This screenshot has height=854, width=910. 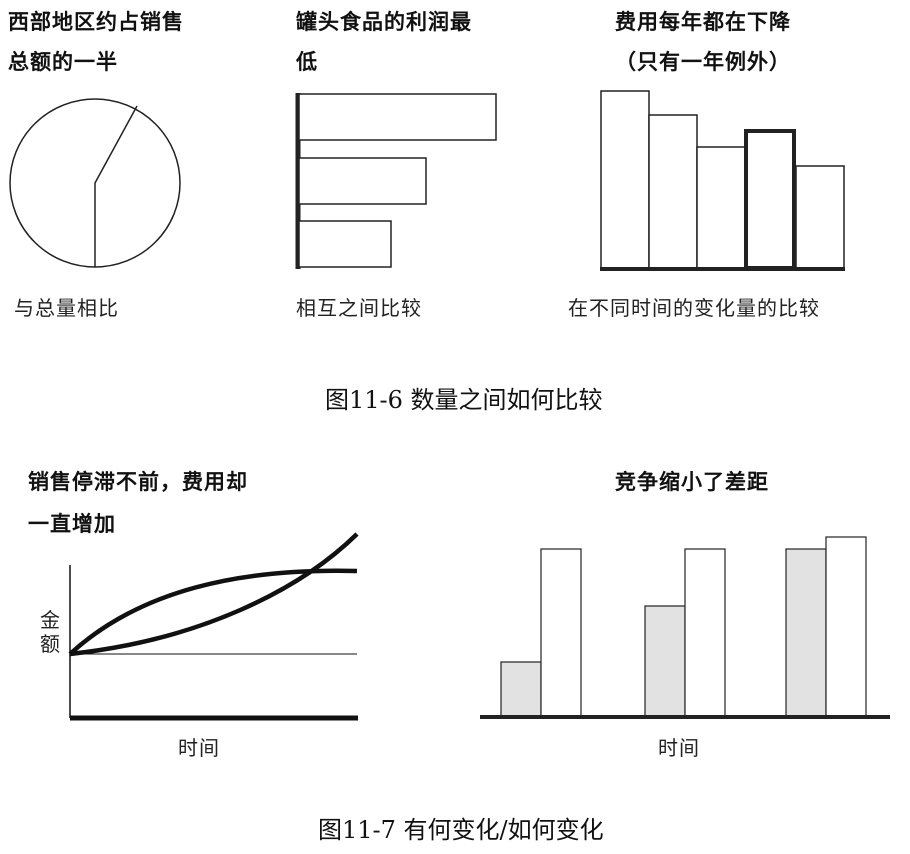 What do you see at coordinates (665, 661) in the screenshot?
I see `pair-2-competitor` at bounding box center [665, 661].